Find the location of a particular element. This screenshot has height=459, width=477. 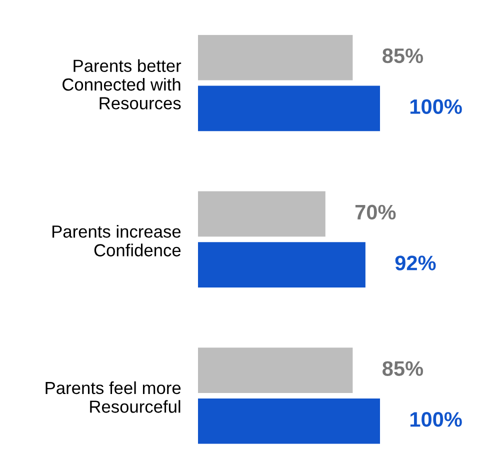

y-tick-label: Parents feel more Resourceful is located at coordinates (113, 397).